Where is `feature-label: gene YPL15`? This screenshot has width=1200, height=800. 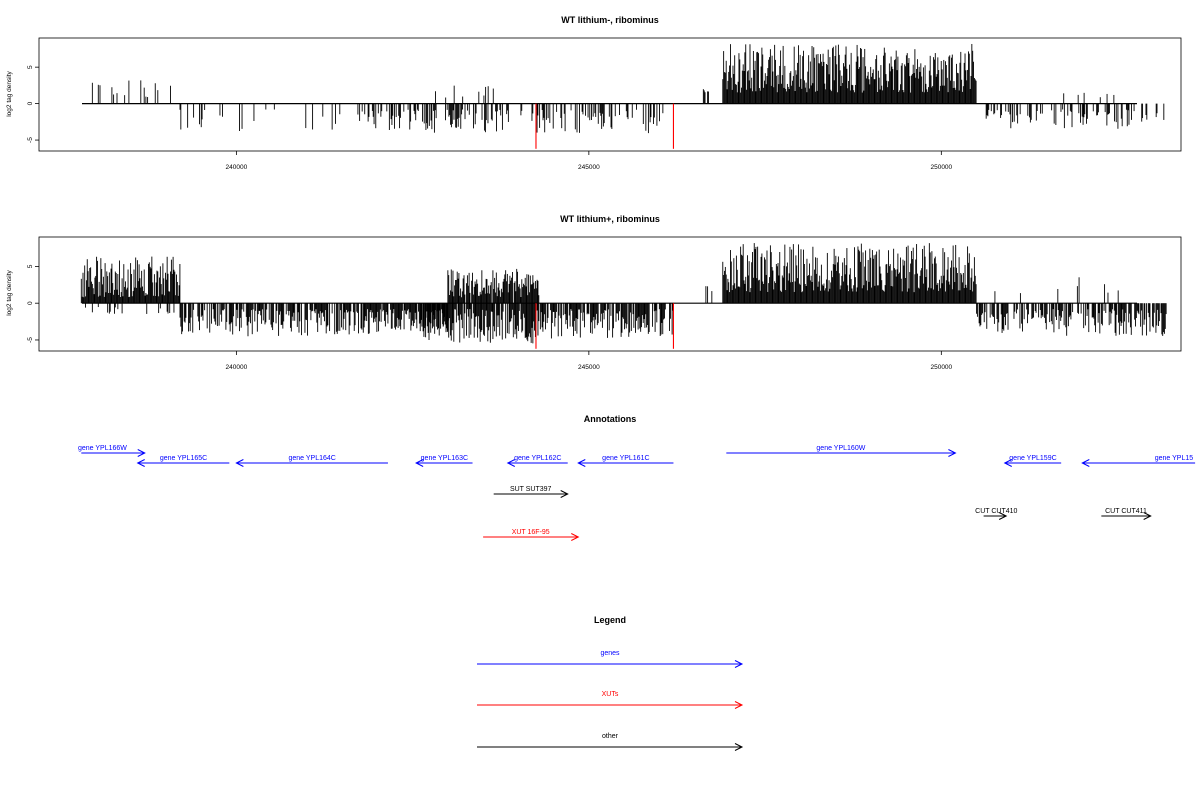
feature-label: gene YPL15 is located at coordinates (1174, 458).